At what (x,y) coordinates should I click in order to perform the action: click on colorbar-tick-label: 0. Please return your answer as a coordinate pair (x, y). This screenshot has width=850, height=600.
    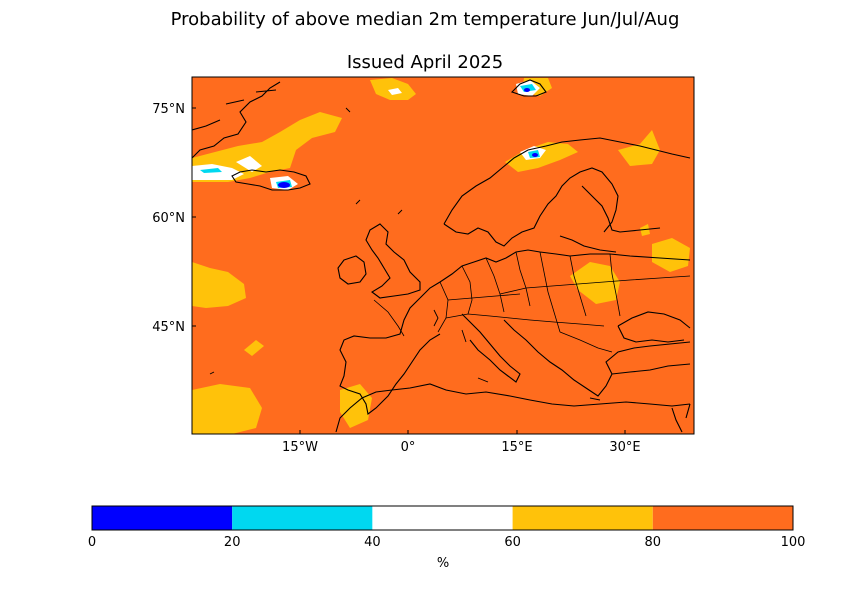
    Looking at the image, I should click on (92, 542).